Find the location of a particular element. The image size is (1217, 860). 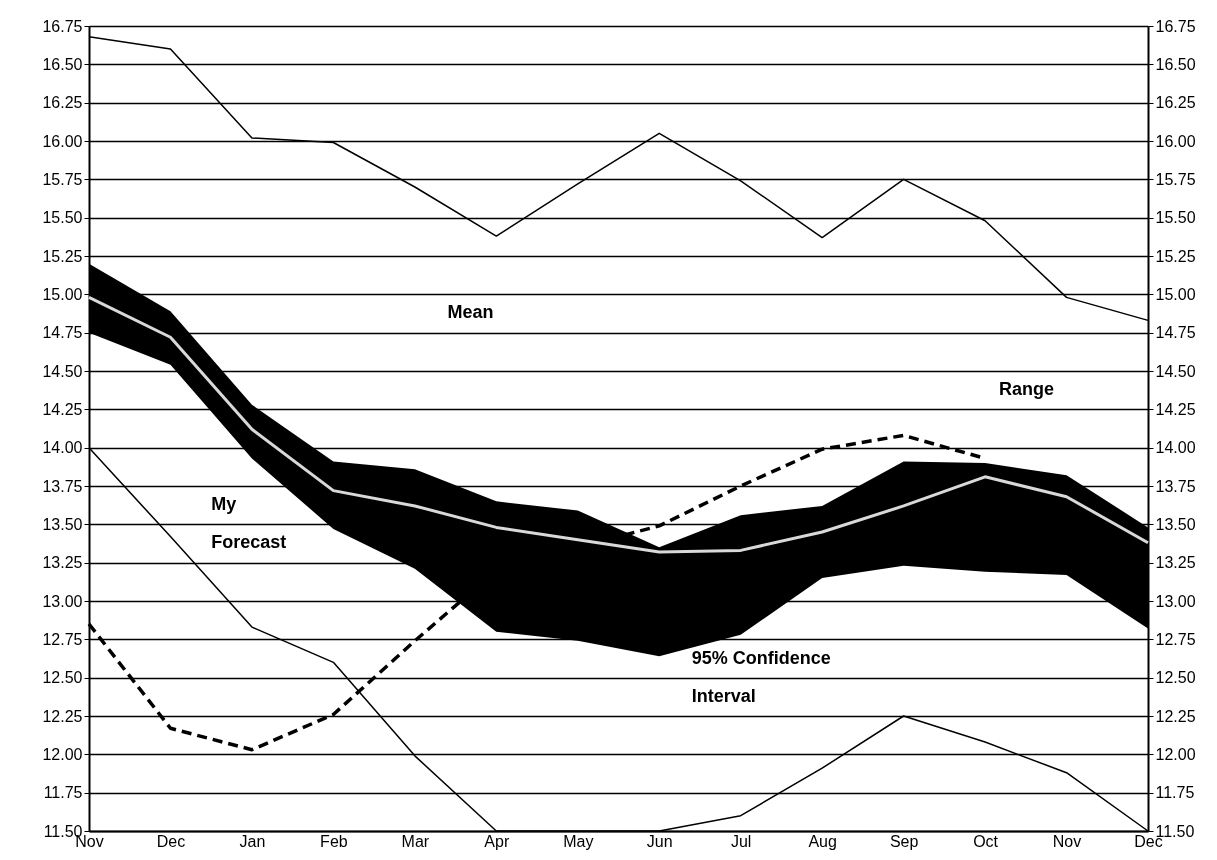

y-tick-label: 15.25 is located at coordinates (62, 256).